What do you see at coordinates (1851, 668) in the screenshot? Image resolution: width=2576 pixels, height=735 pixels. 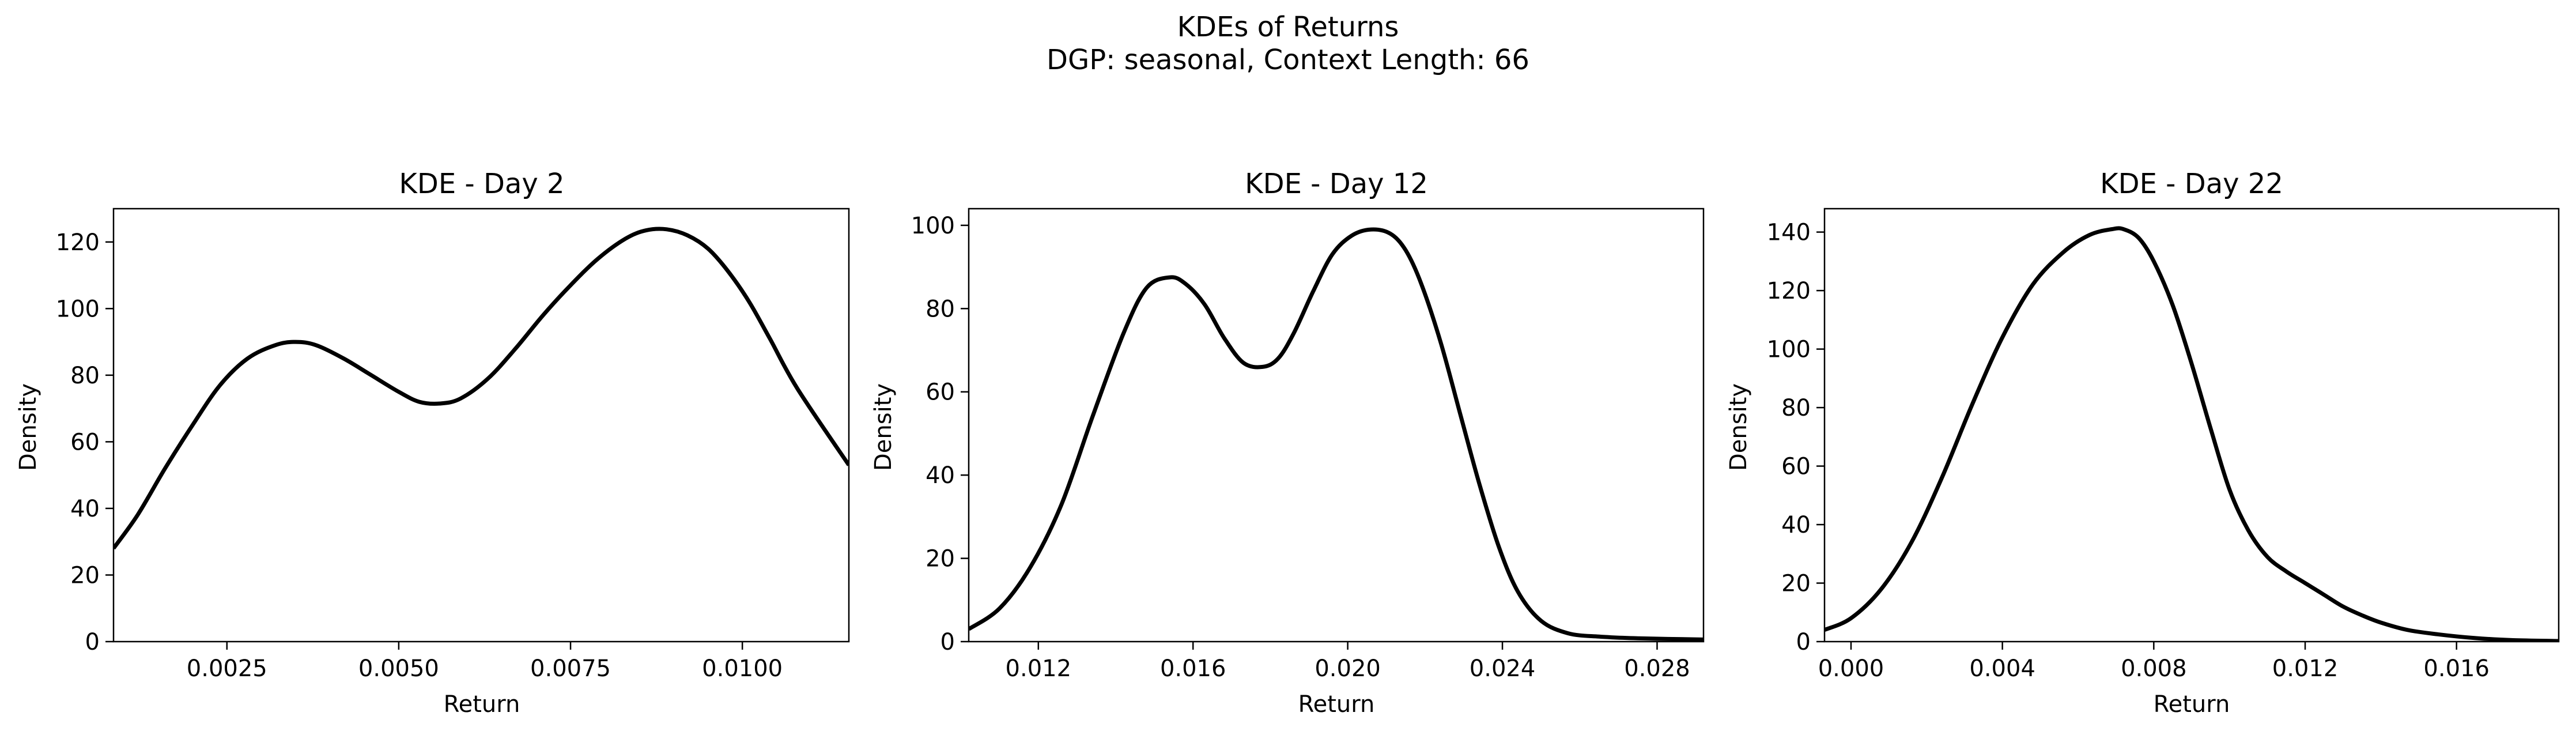 I see `x-tick-label: 0.000` at bounding box center [1851, 668].